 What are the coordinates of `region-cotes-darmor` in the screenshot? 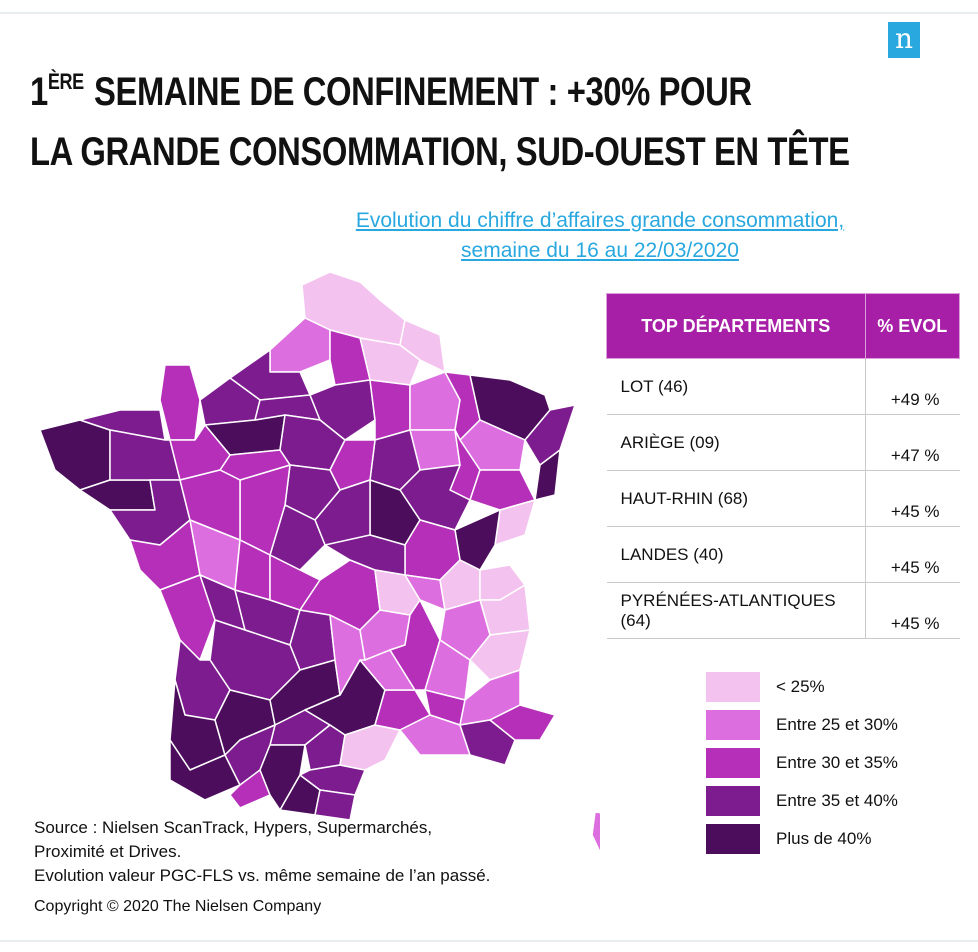 It's located at (122, 425).